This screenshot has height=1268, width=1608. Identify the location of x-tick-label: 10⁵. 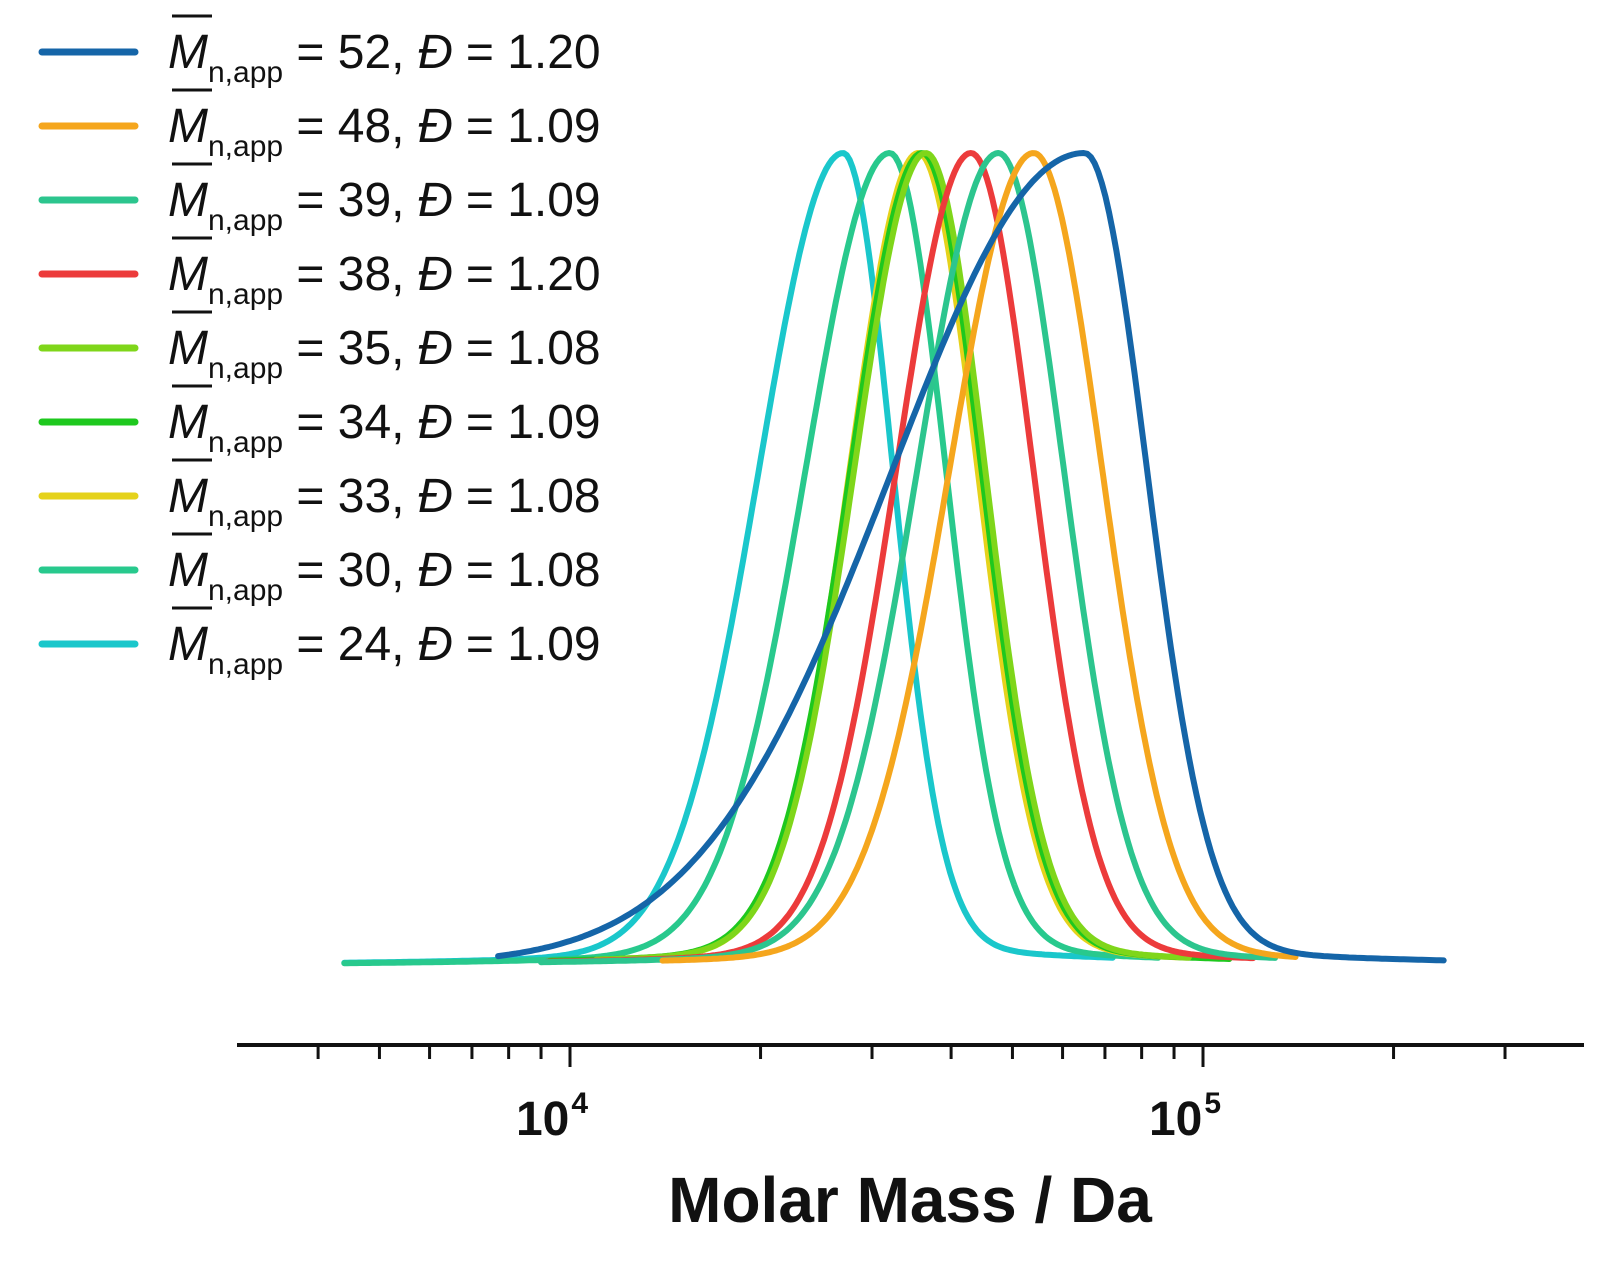
(1185, 1116).